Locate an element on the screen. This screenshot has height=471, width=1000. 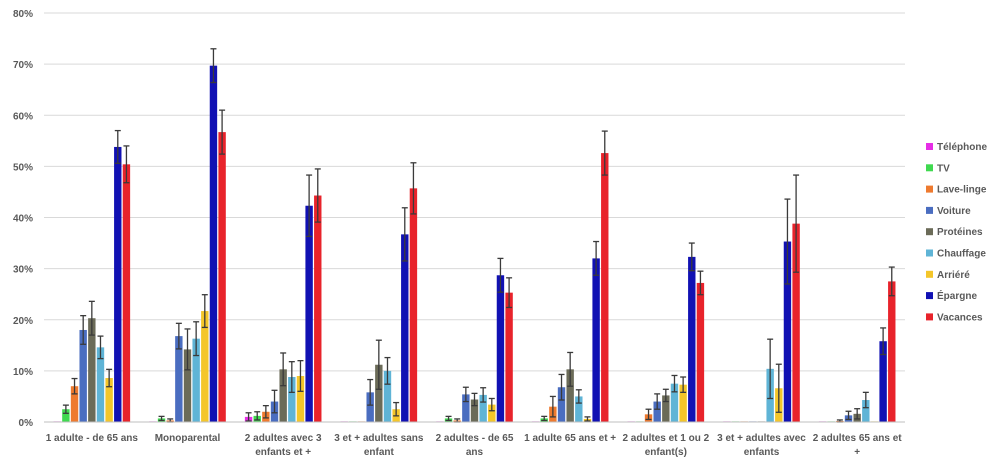
y-tick-label: 60% is located at coordinates (23, 116).